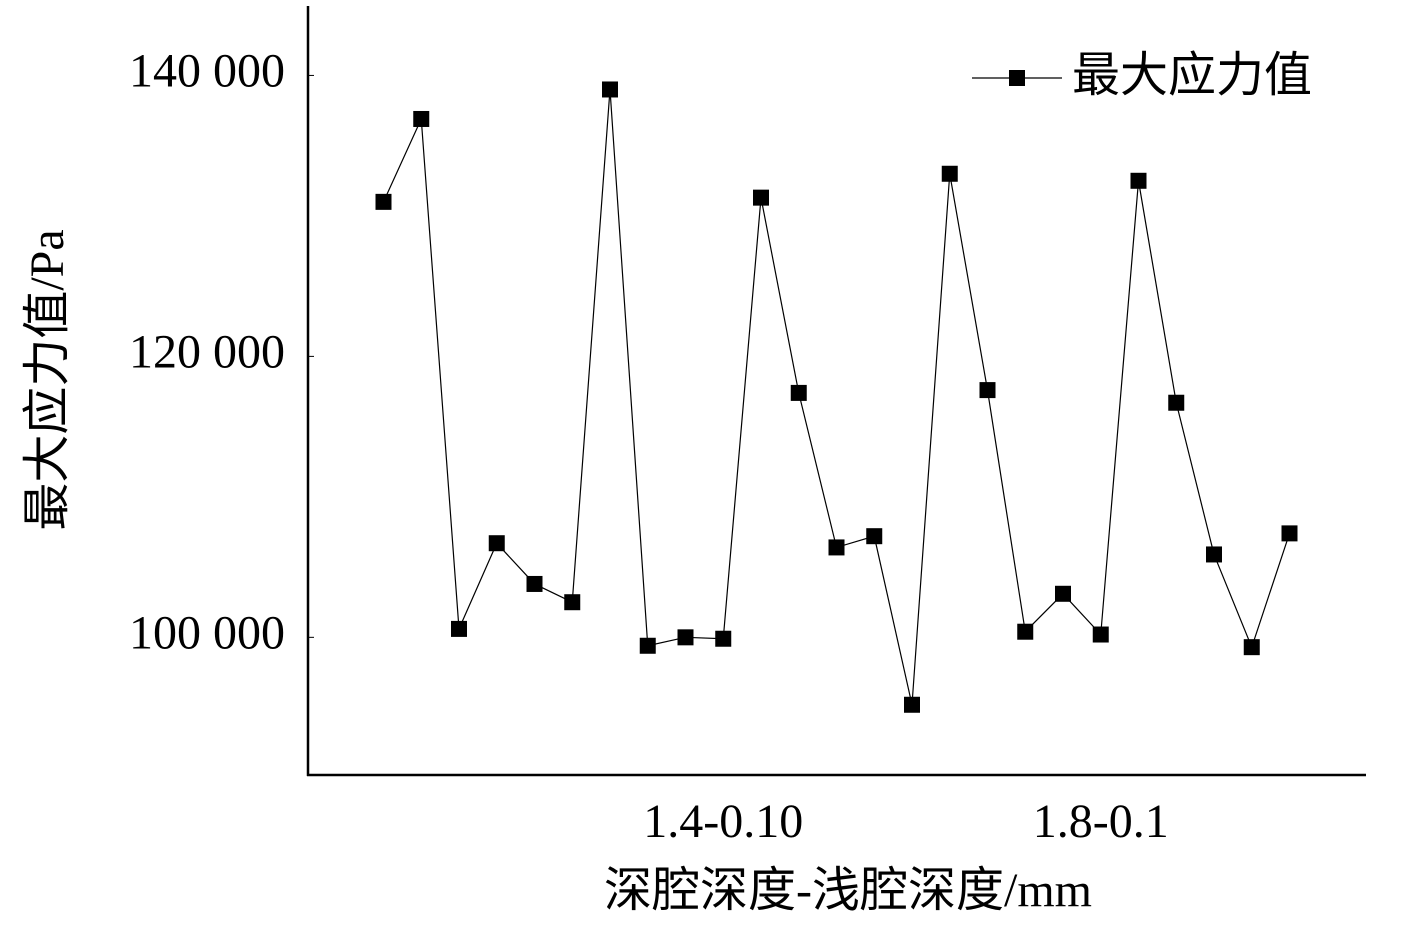  What do you see at coordinates (47, 379) in the screenshot?
I see `y-axis-label: 最大应力值/Pa` at bounding box center [47, 379].